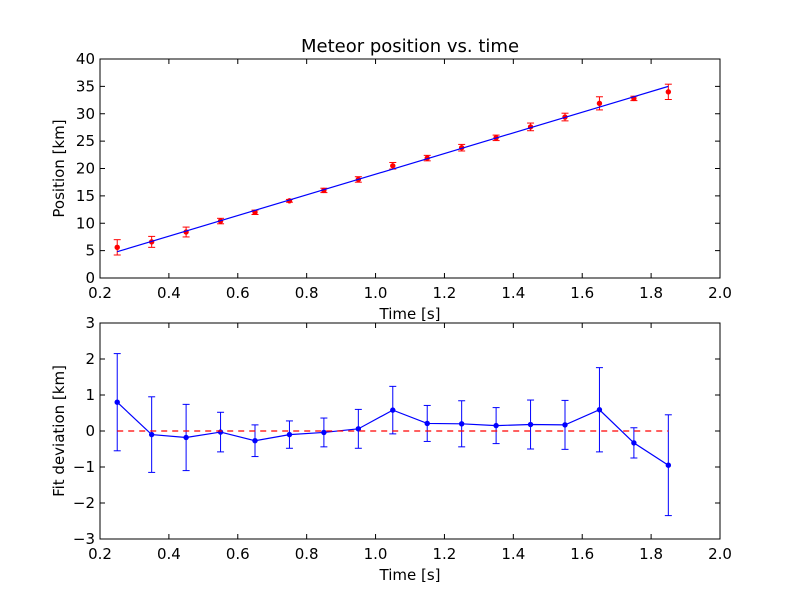 This screenshot has height=600, width=800. I want to click on y-axis-label: Position [km], so click(59, 168).